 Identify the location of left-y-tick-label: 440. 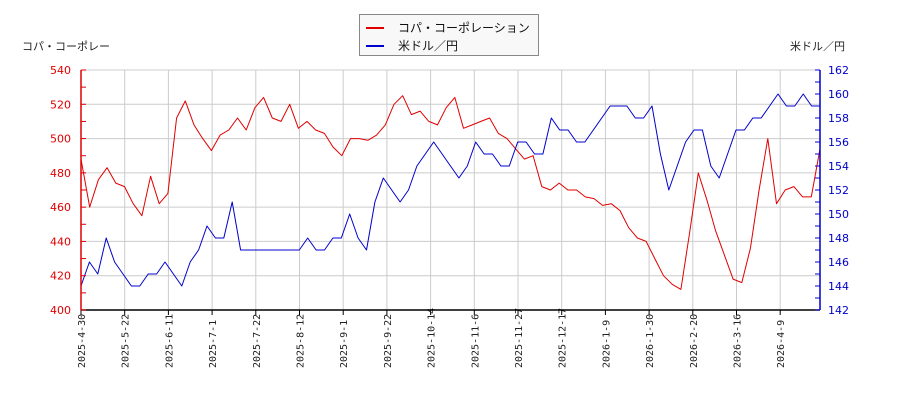
(60, 241).